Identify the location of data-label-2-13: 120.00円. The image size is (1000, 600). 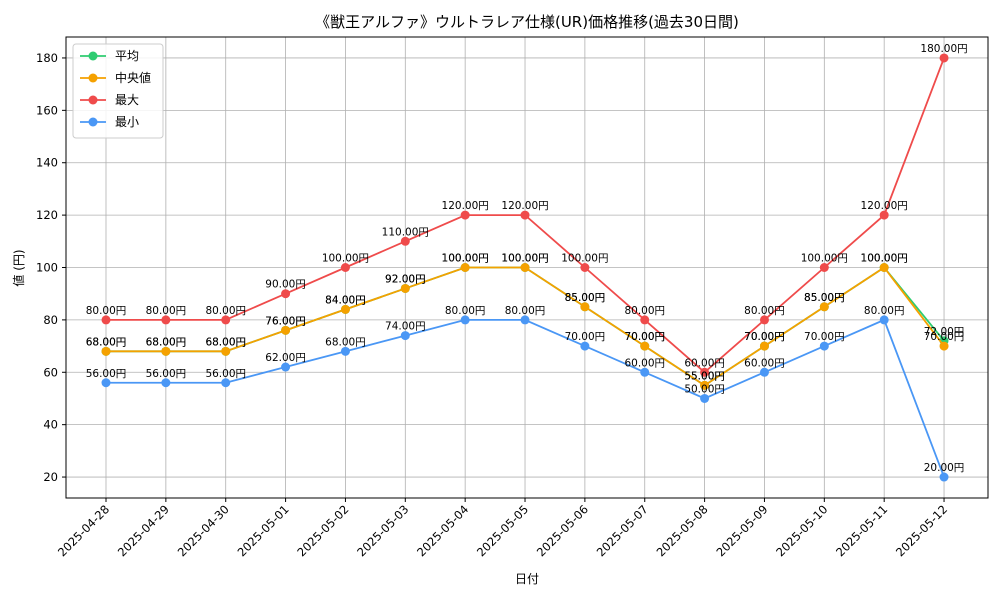
(884, 206).